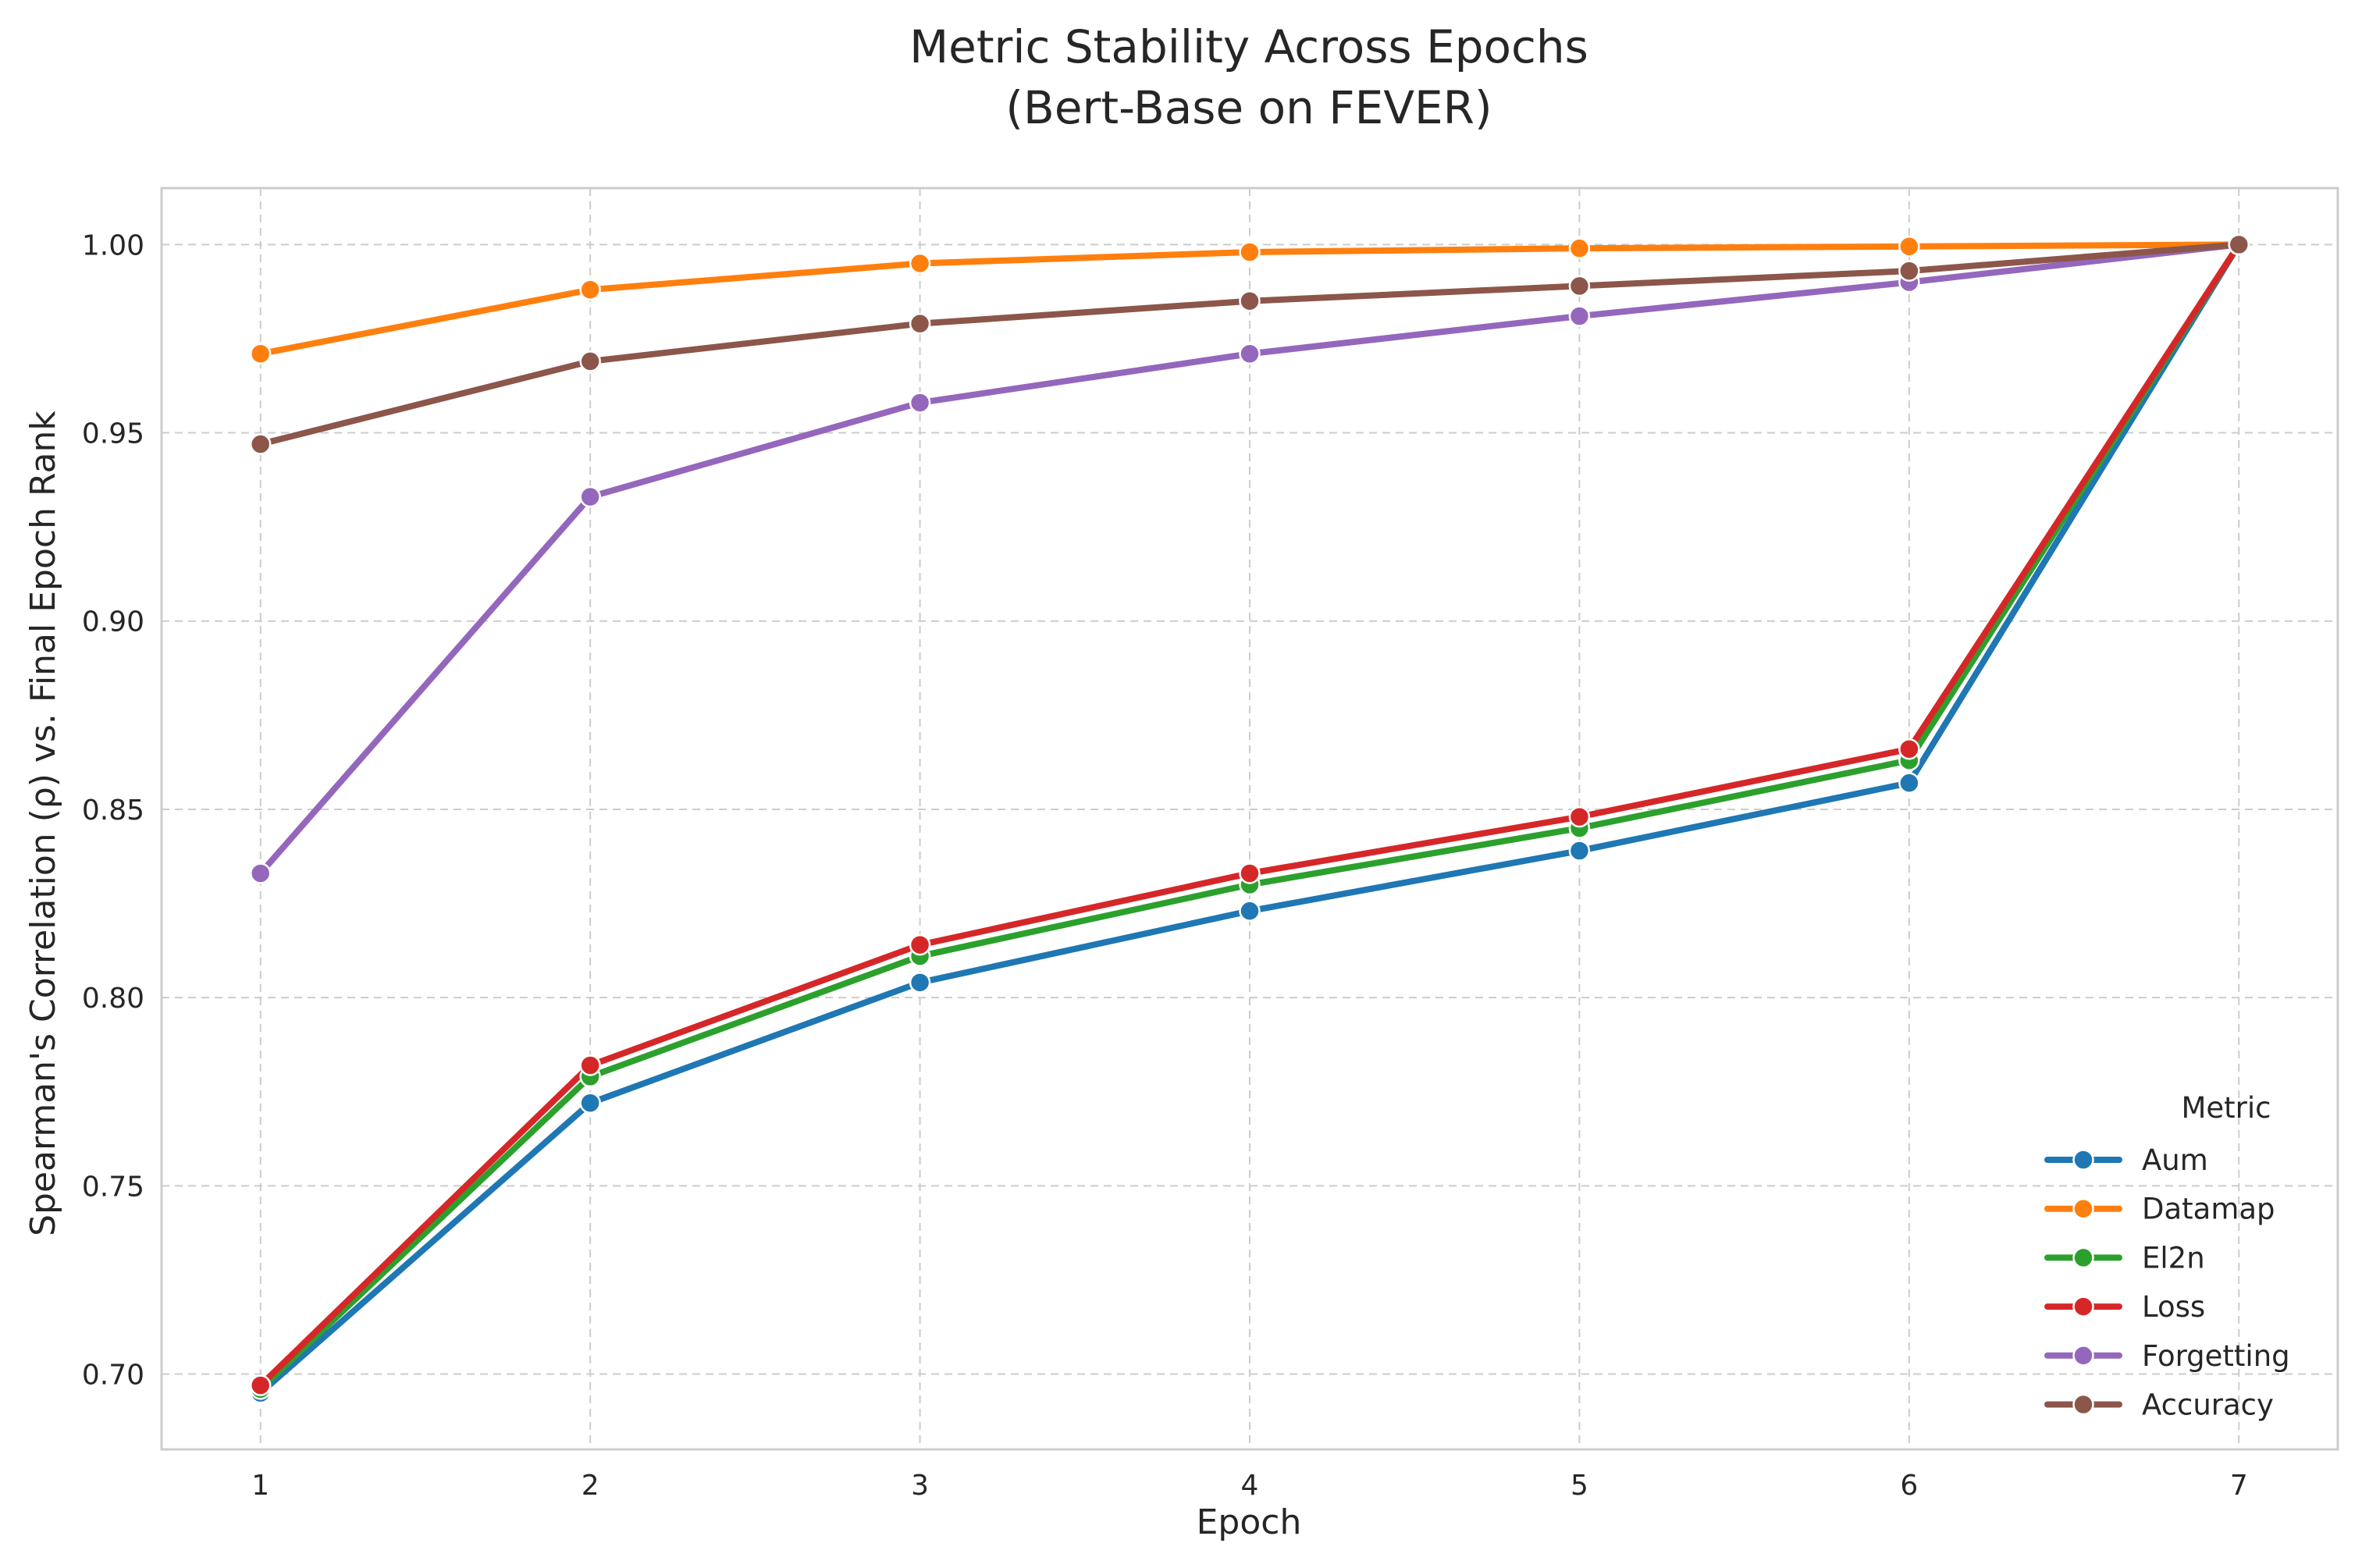 Image resolution: width=2362 pixels, height=1568 pixels. Describe the element at coordinates (2124, 1307) in the screenshot. I see `legend-item-loss: Loss` at that location.